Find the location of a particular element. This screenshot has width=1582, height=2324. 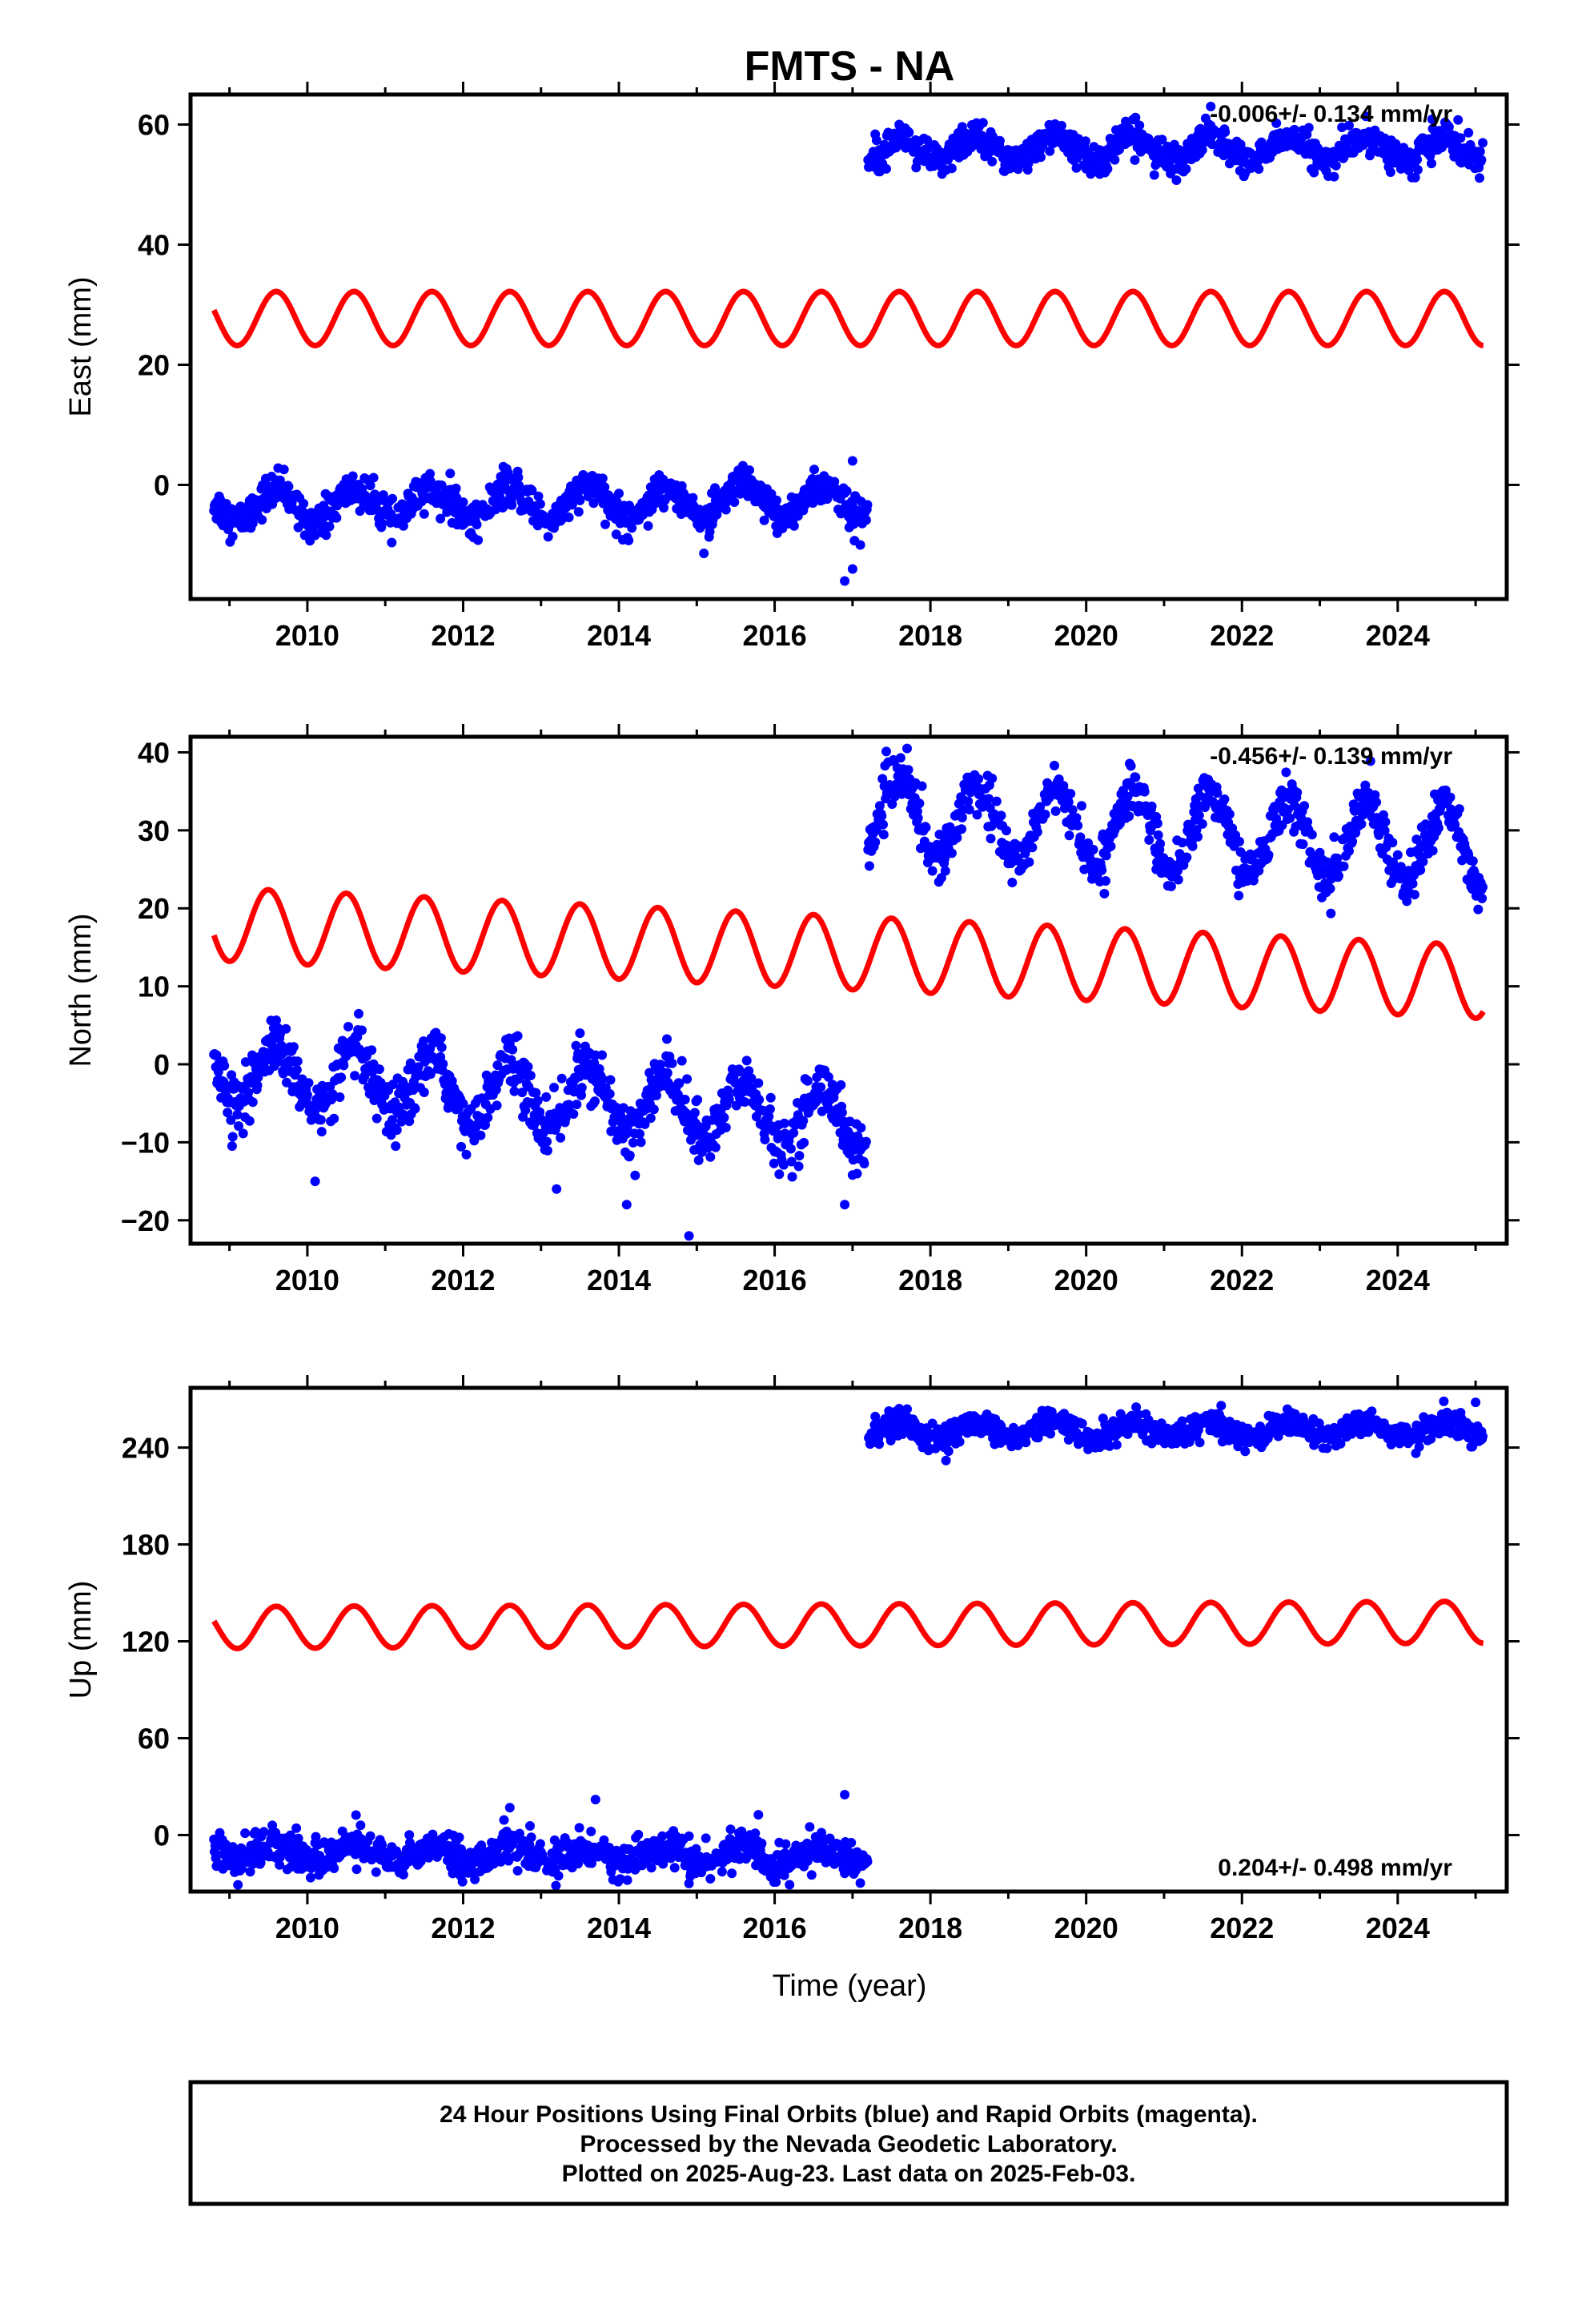

figure-title: FMTS - NA is located at coordinates (850, 66).